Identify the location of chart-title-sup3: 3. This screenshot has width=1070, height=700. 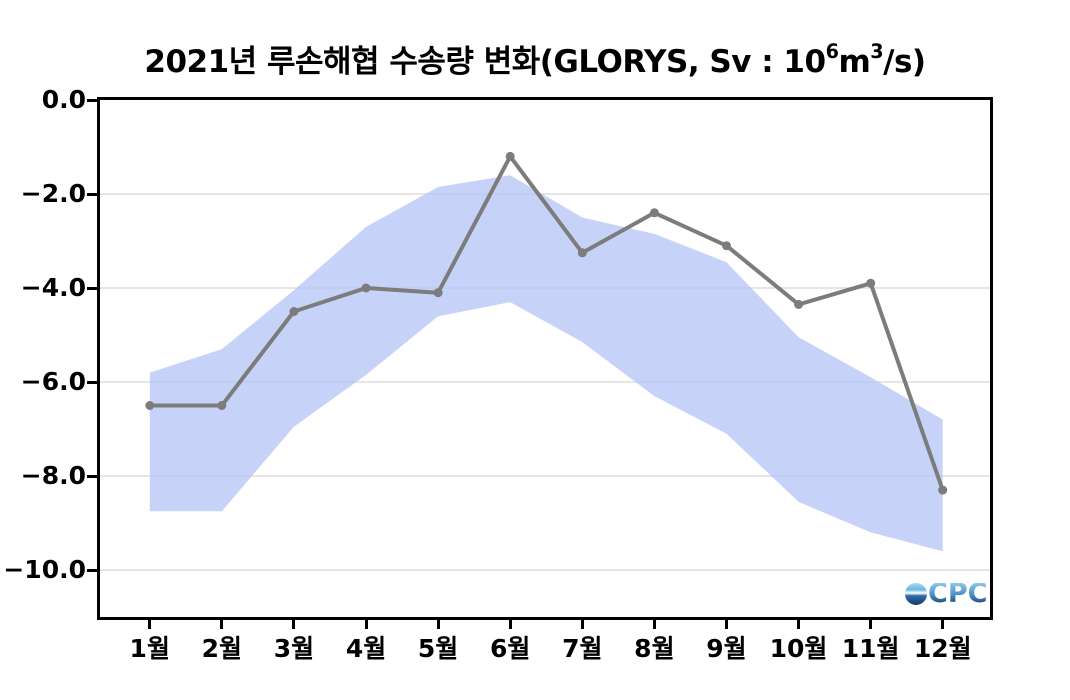
(877, 51).